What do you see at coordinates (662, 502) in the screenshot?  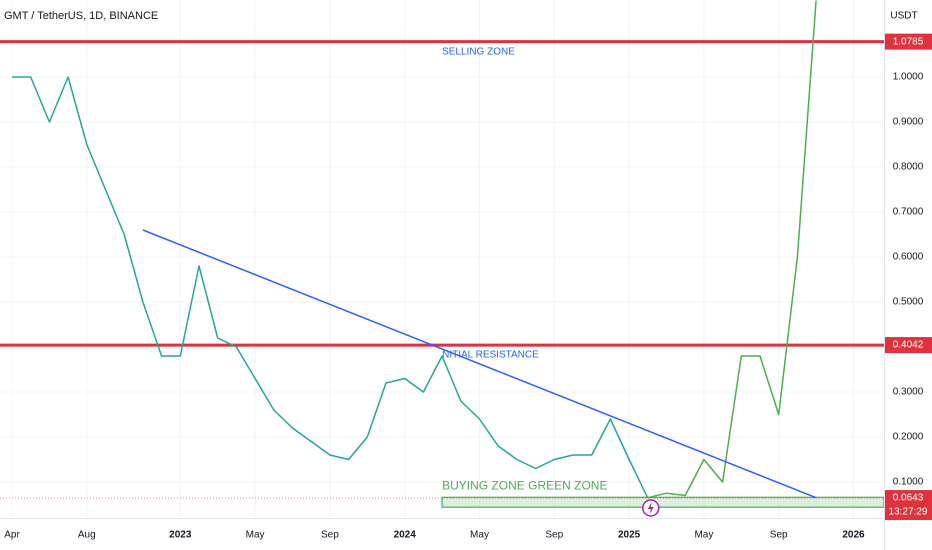 I see `buying-zone` at bounding box center [662, 502].